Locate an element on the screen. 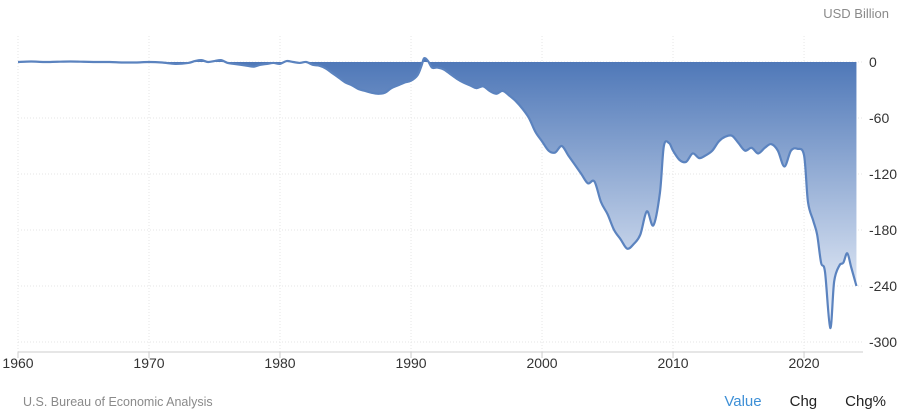 Image resolution: width=900 pixels, height=414 pixels. x-tick-label: 2000 is located at coordinates (541, 363).